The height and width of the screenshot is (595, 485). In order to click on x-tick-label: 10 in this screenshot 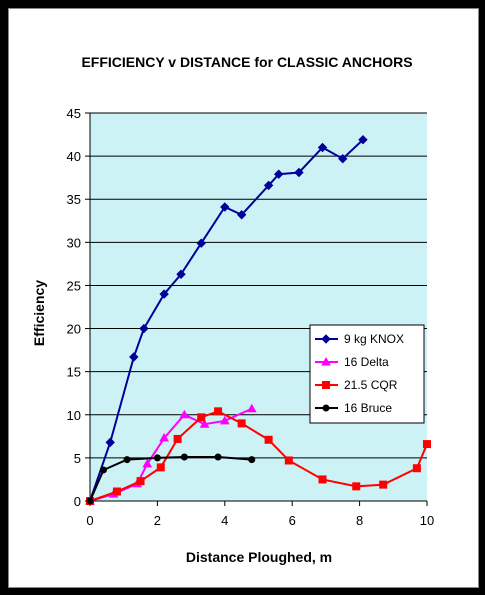, I will do `click(427, 520)`.